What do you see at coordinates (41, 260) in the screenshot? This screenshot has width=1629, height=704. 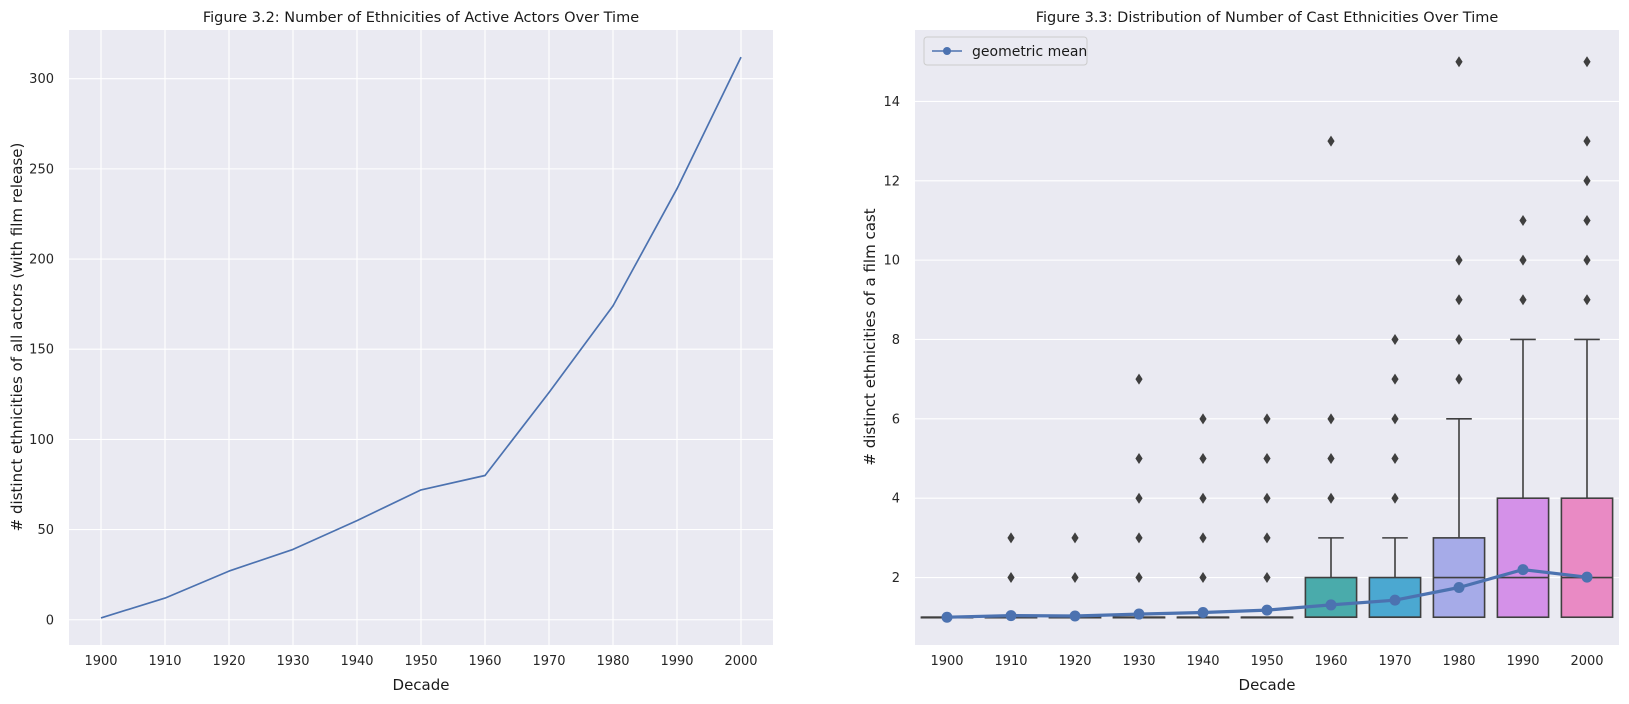 I see `y-tick-label: 200` at bounding box center [41, 260].